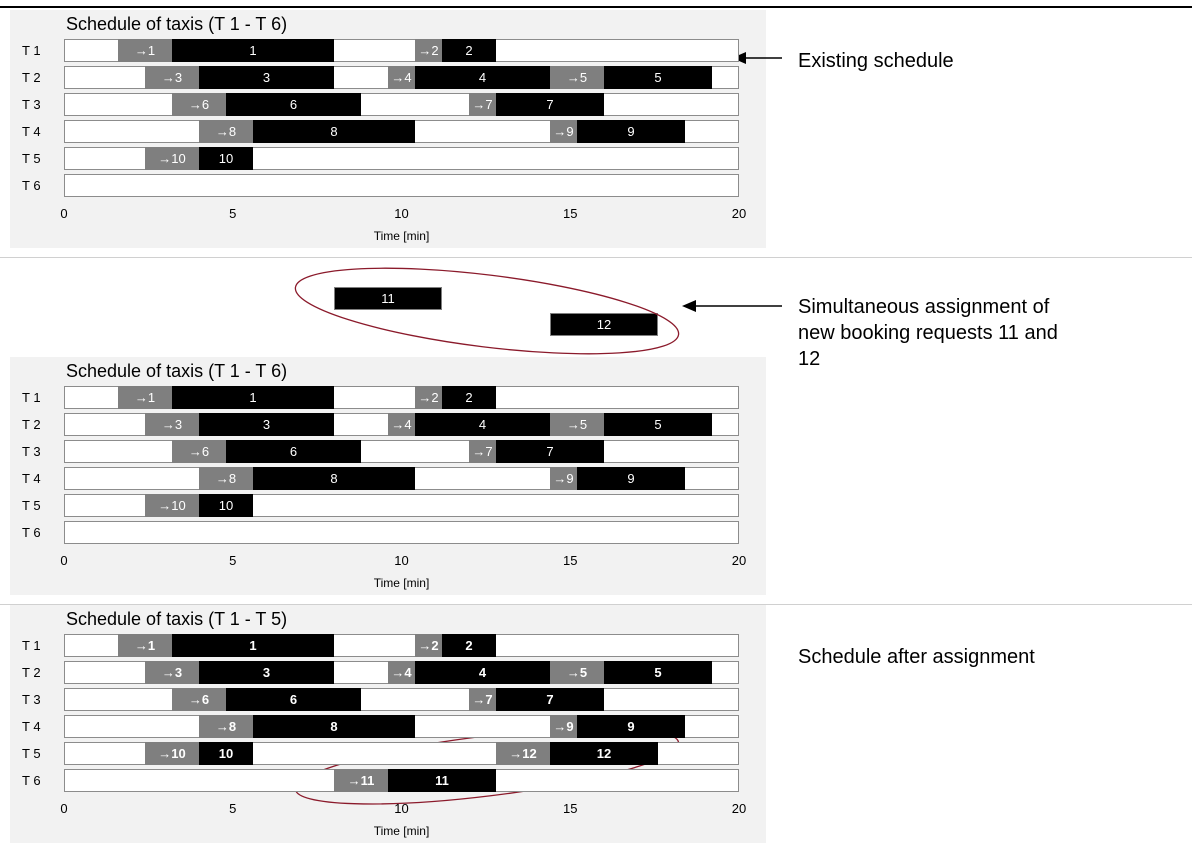 Image resolution: width=1192 pixels, height=845 pixels. I want to click on annotation-existing-schedule: Existing schedule, so click(876, 61).